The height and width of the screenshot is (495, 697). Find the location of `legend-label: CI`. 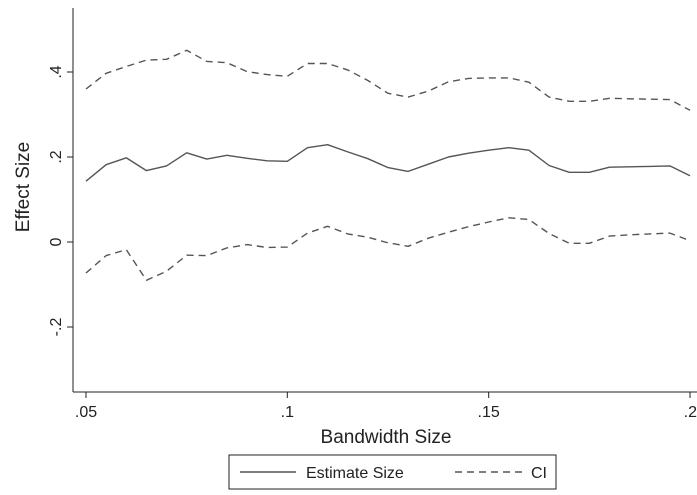

legend-label: CI is located at coordinates (539, 473).